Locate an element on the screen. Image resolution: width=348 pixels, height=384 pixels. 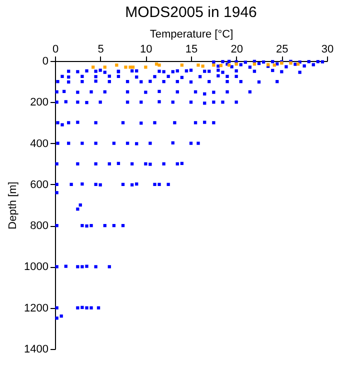
y-tick-label: 0 is located at coordinates (45, 62).